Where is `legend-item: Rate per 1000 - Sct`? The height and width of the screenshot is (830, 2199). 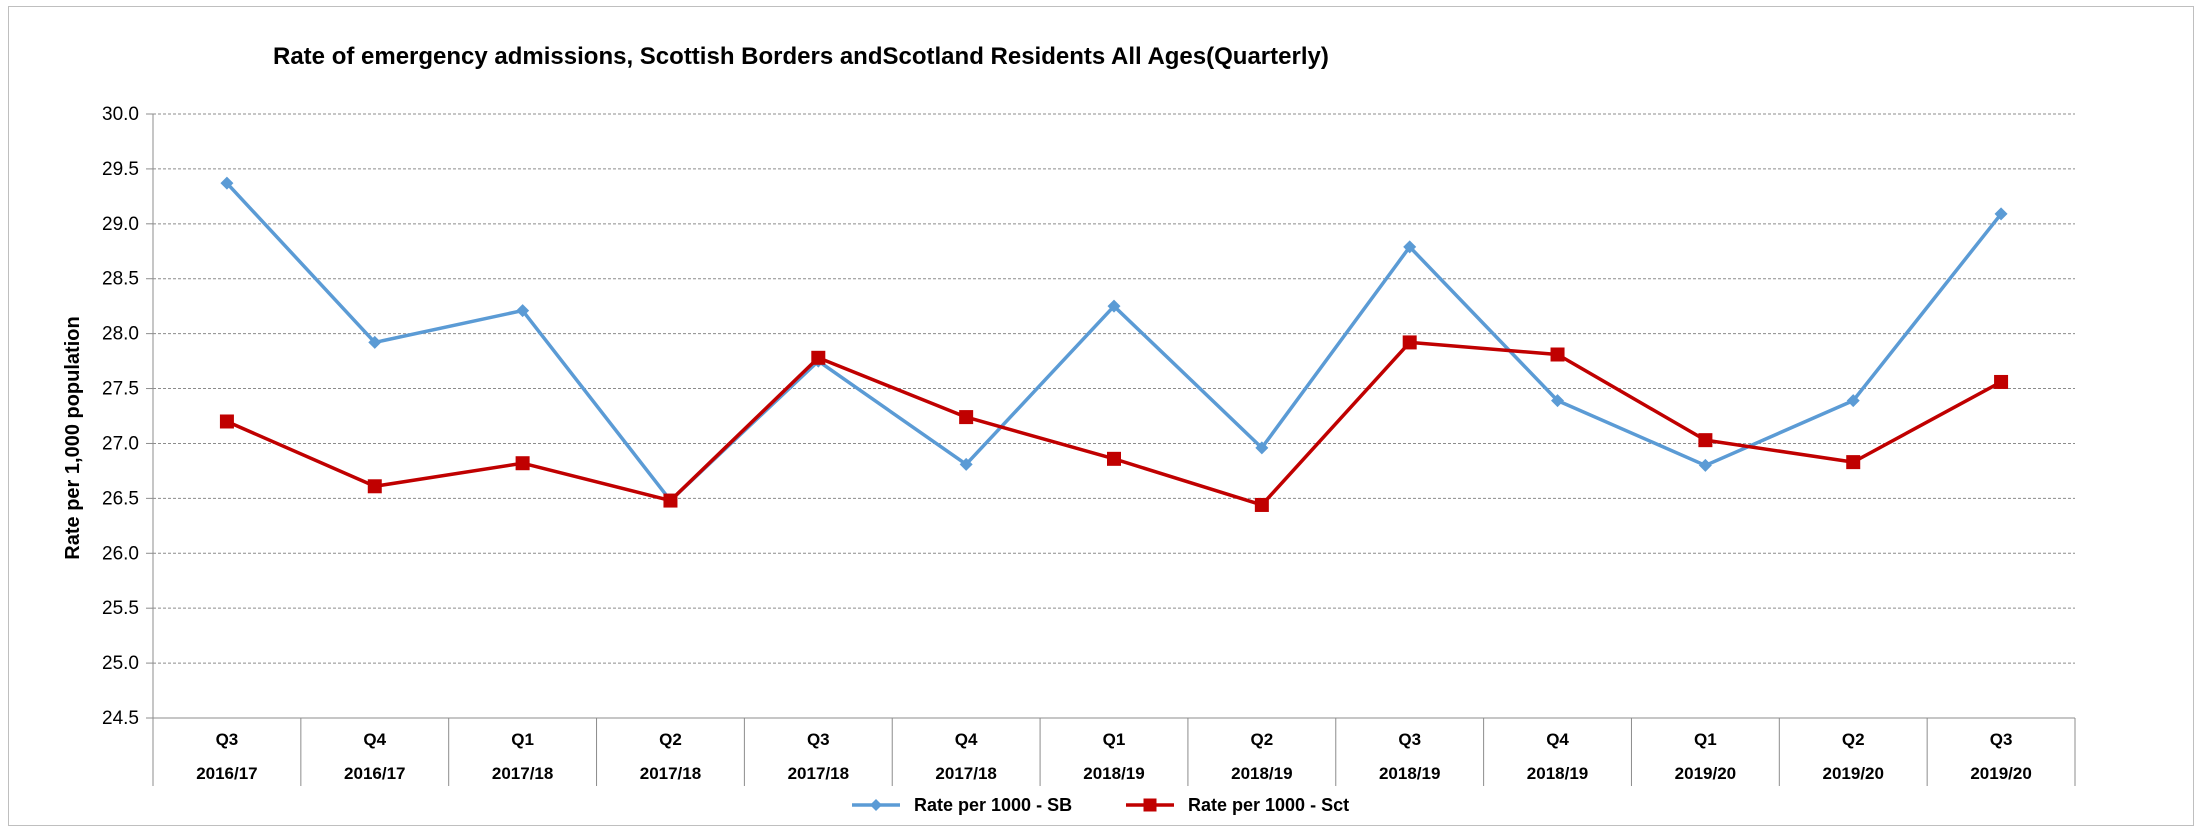
legend-item: Rate per 1000 - Sct is located at coordinates (1237, 805).